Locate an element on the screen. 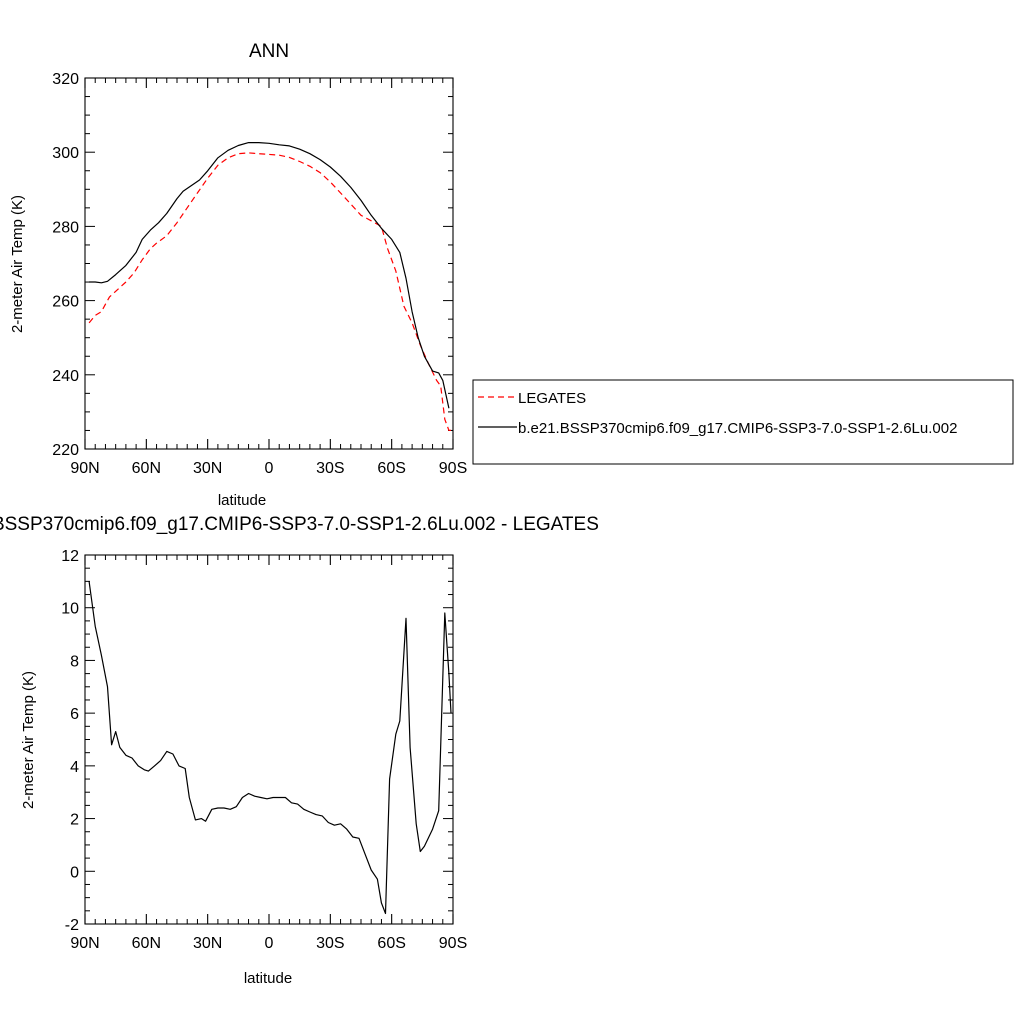  bottom-chart-y-tick-label: 8 is located at coordinates (74, 661).